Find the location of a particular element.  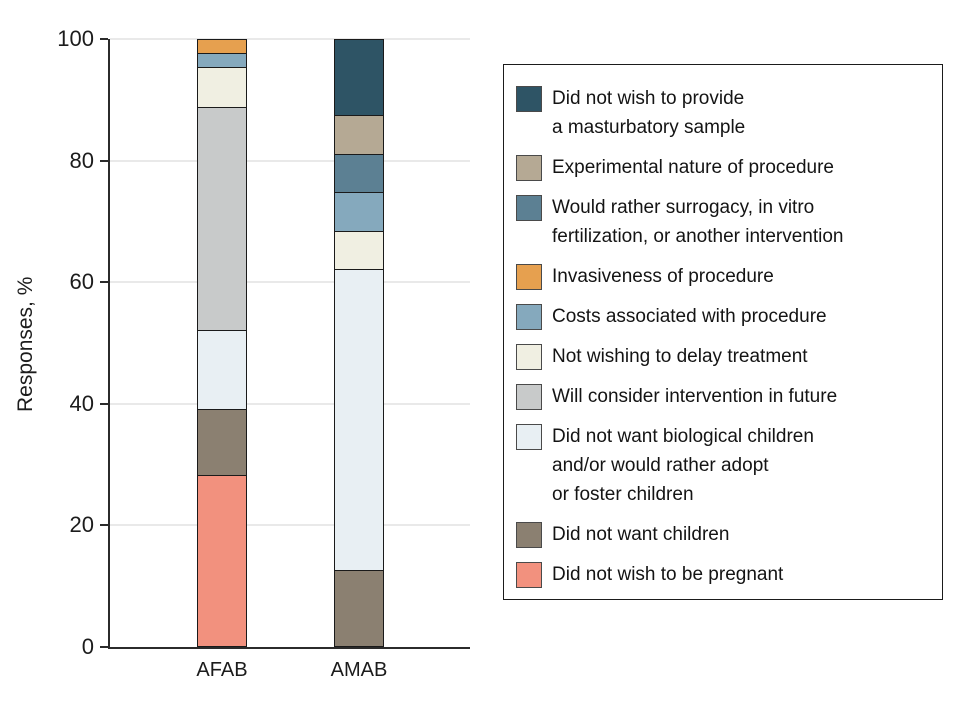

legend-label-line: Would rather surrogacy, in vitro is located at coordinates (683, 207).